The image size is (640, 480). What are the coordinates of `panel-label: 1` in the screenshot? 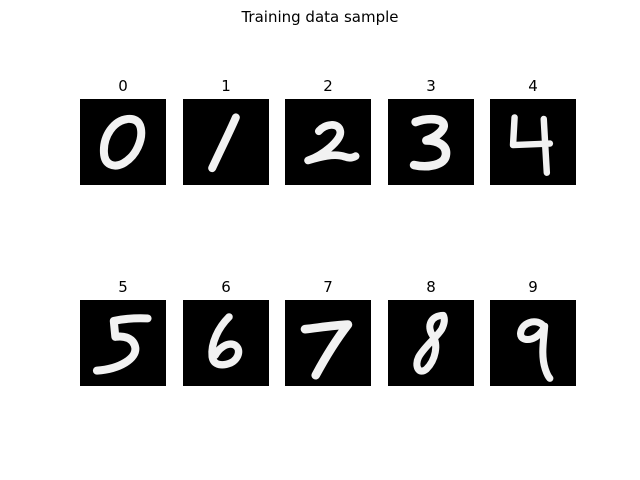 It's located at (226, 86).